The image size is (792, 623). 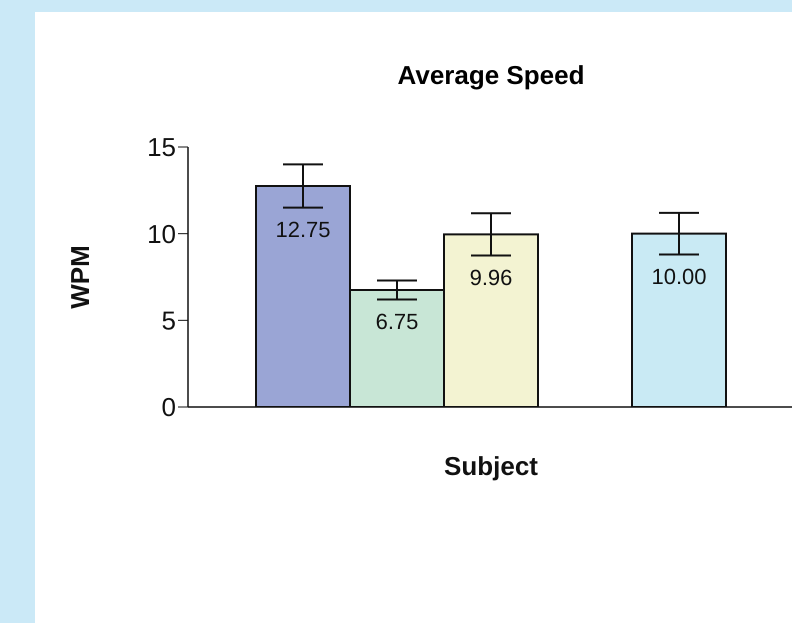 I want to click on x-axis-title: Subject, so click(x=491, y=466).